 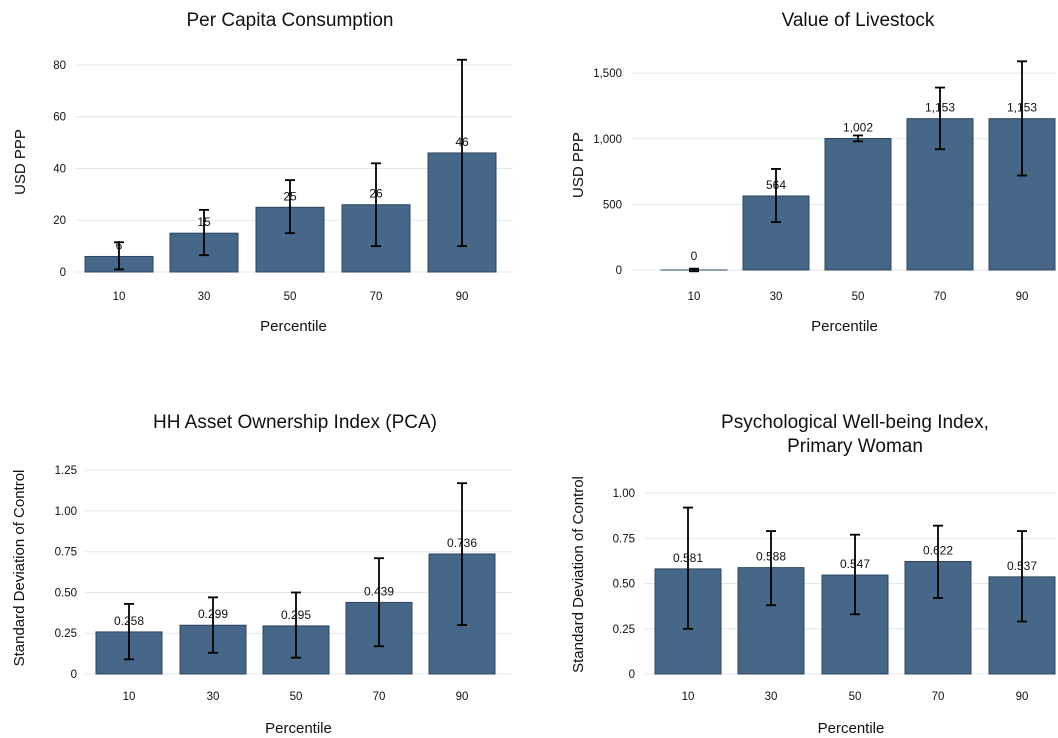 I want to click on data-label: 6, so click(x=119, y=245).